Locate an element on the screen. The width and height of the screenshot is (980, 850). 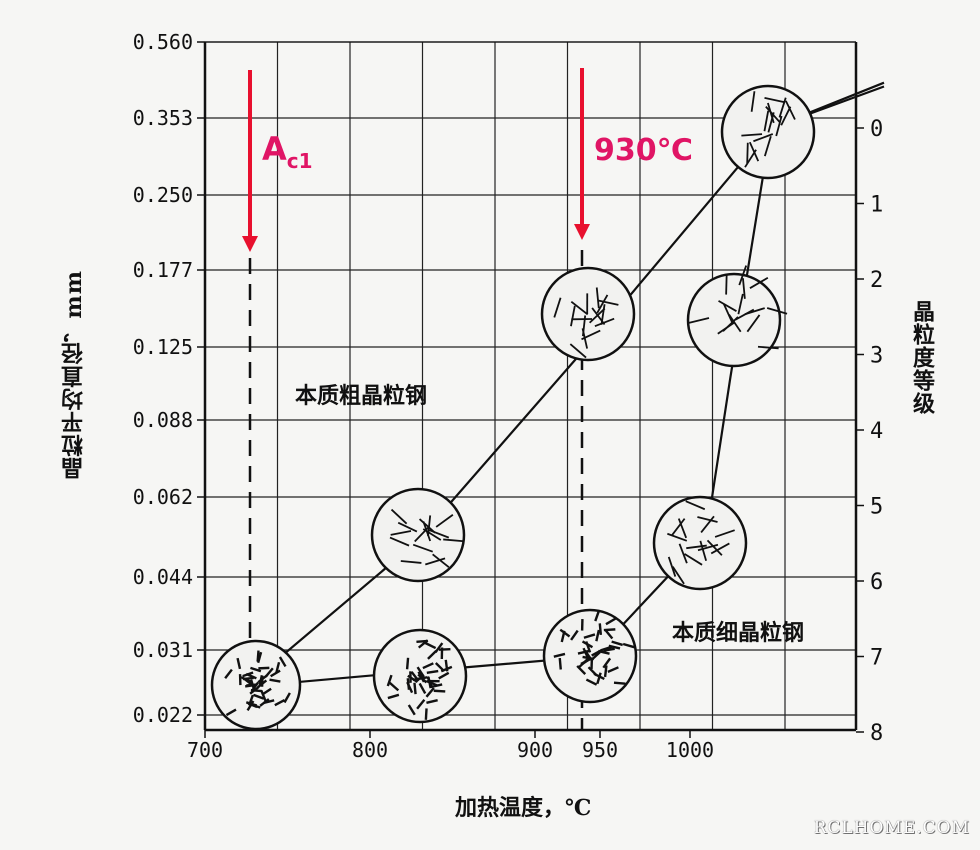
y-right-tick-label: 1 is located at coordinates (876, 205).